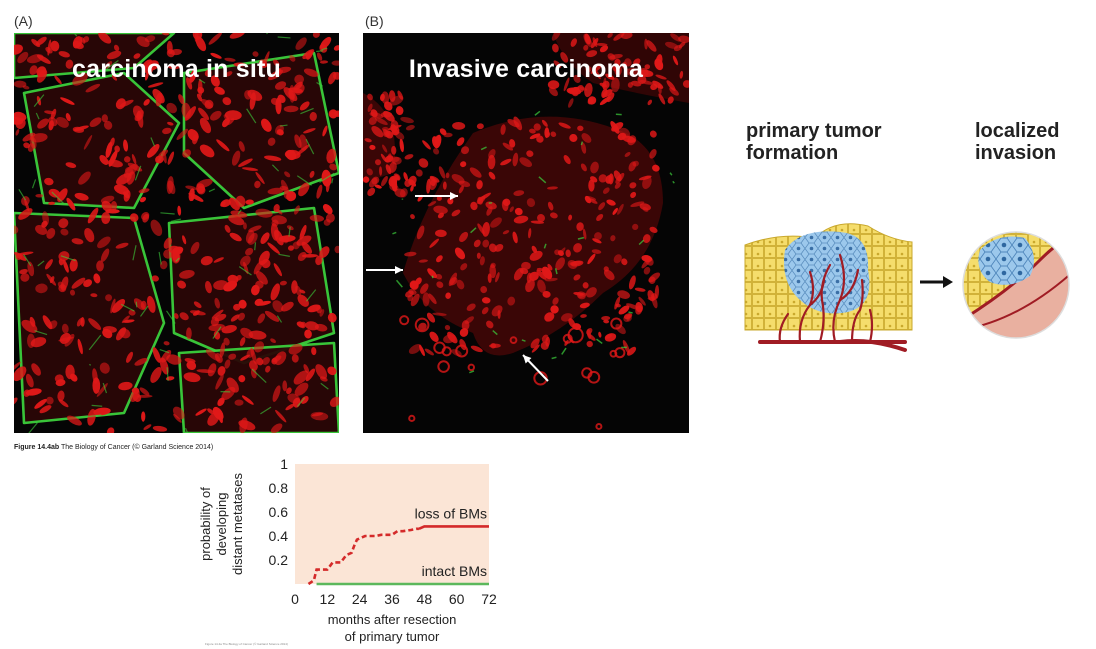 This screenshot has width=1096, height=649. I want to click on y-tick-label: 0.4, so click(279, 536).